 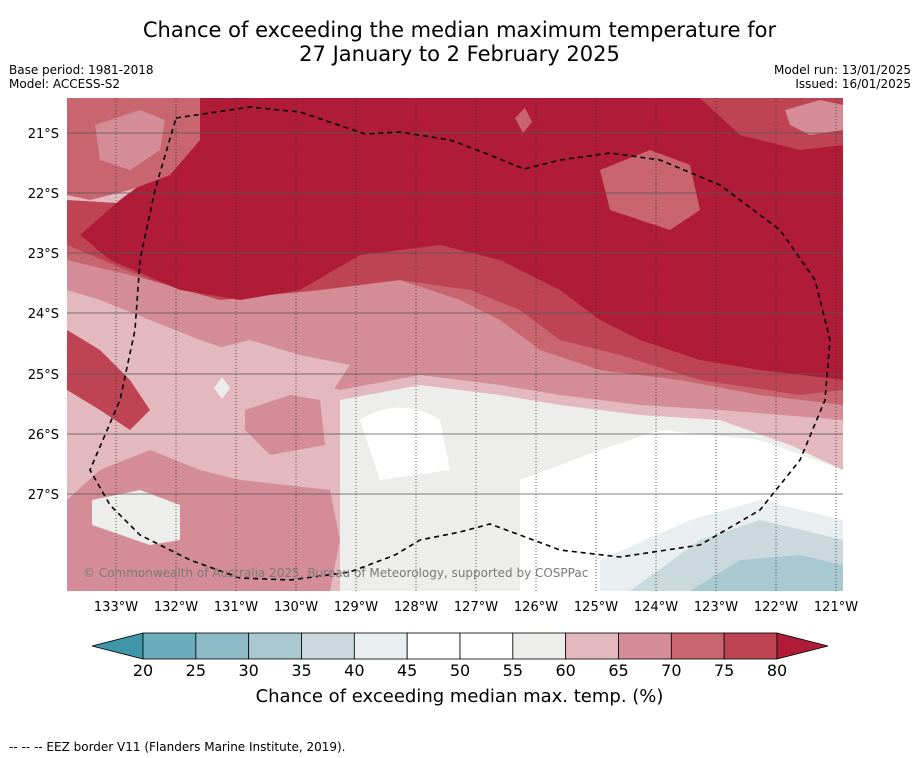 I want to click on colorbar-tick-label: 30, so click(x=248, y=670).